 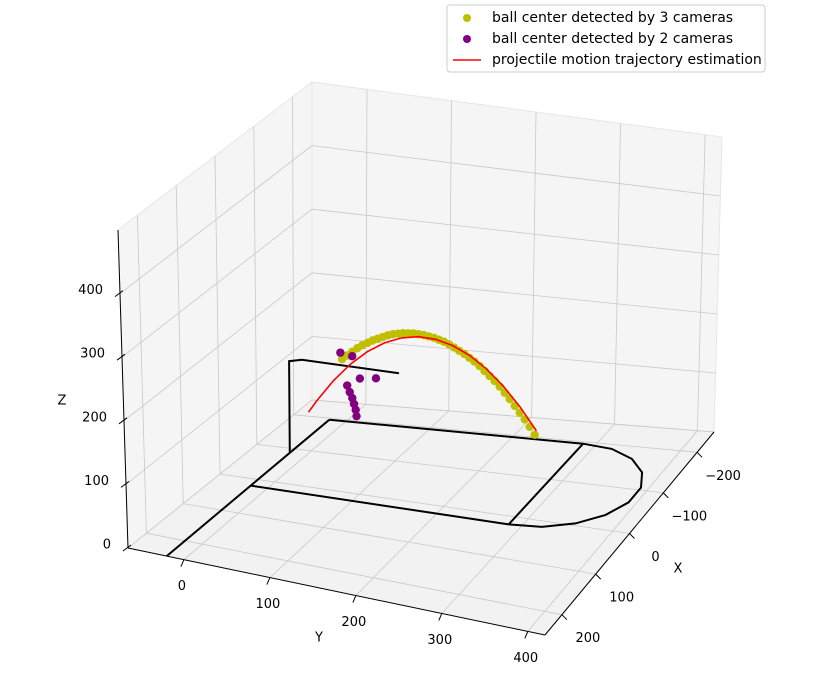 I want to click on z-tick-label: 400, so click(x=90, y=290).